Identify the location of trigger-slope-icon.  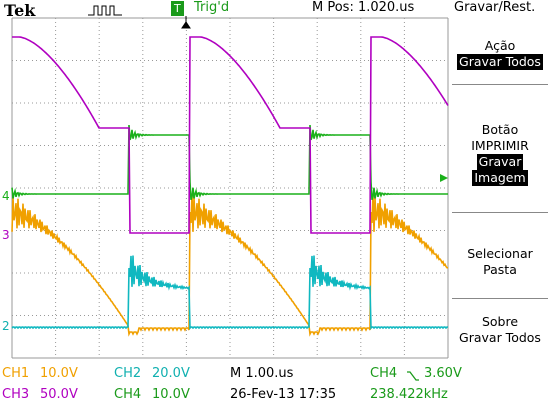
(413, 376).